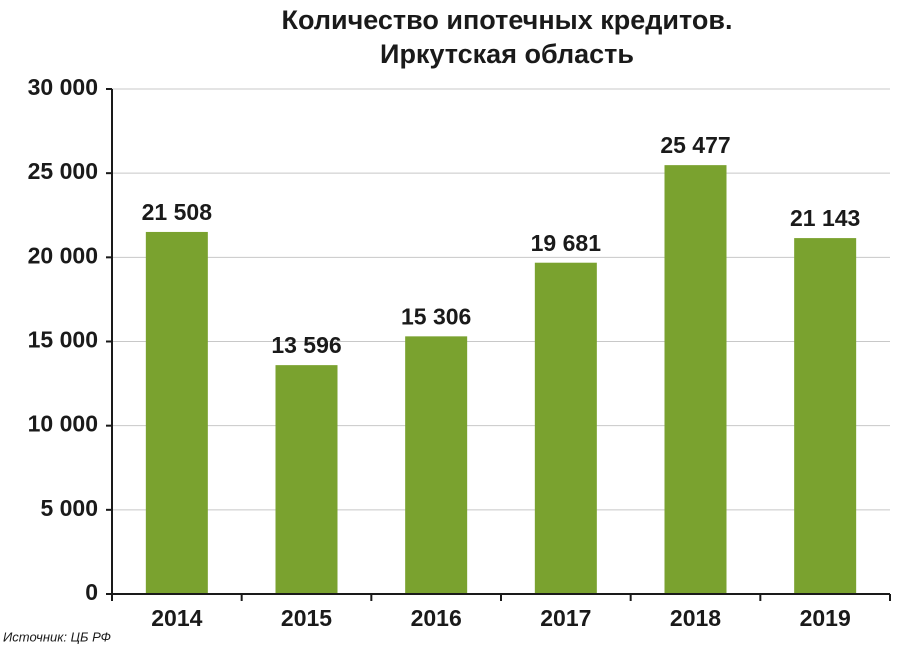  I want to click on x-tick-label: 2015, so click(306, 618).